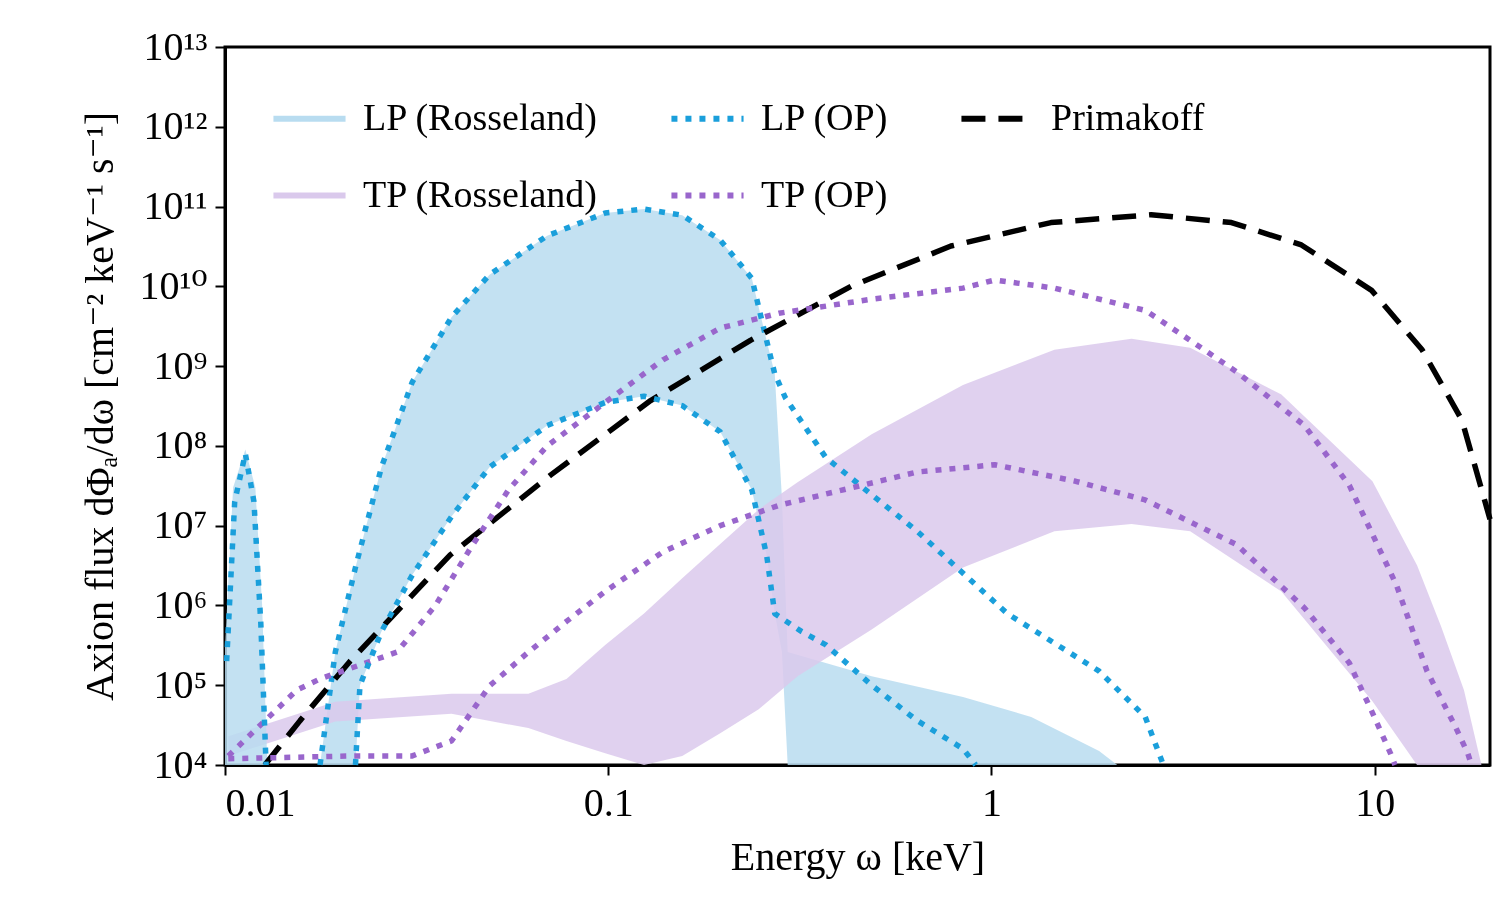 This screenshot has height=913, width=1503. What do you see at coordinates (175, 206) in the screenshot?
I see `y-tick-label: 10¹¹` at bounding box center [175, 206].